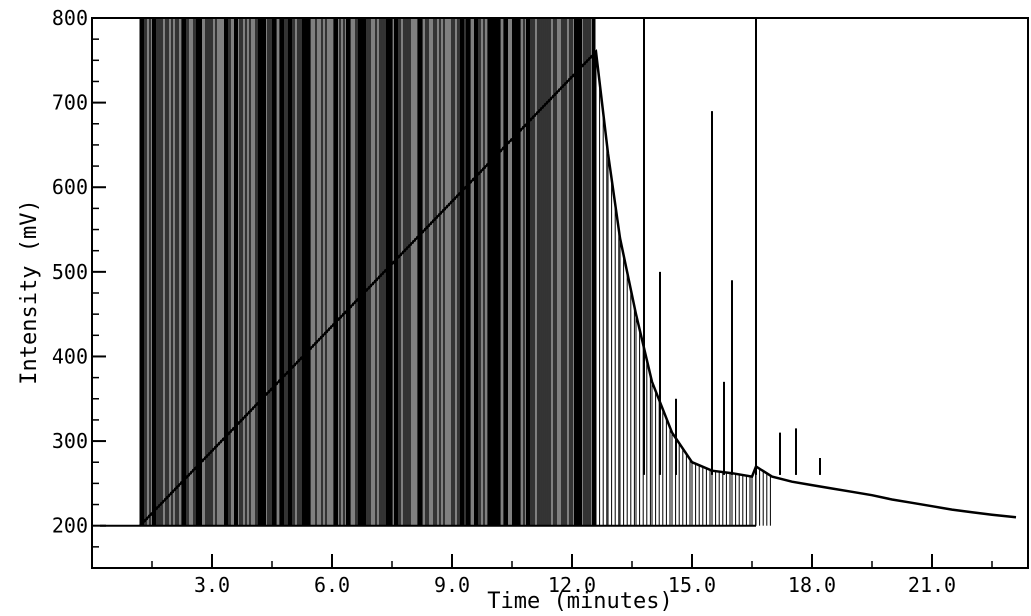  What do you see at coordinates (29, 291) in the screenshot?
I see `y-axis-title: Intensity (mV)` at bounding box center [29, 291].